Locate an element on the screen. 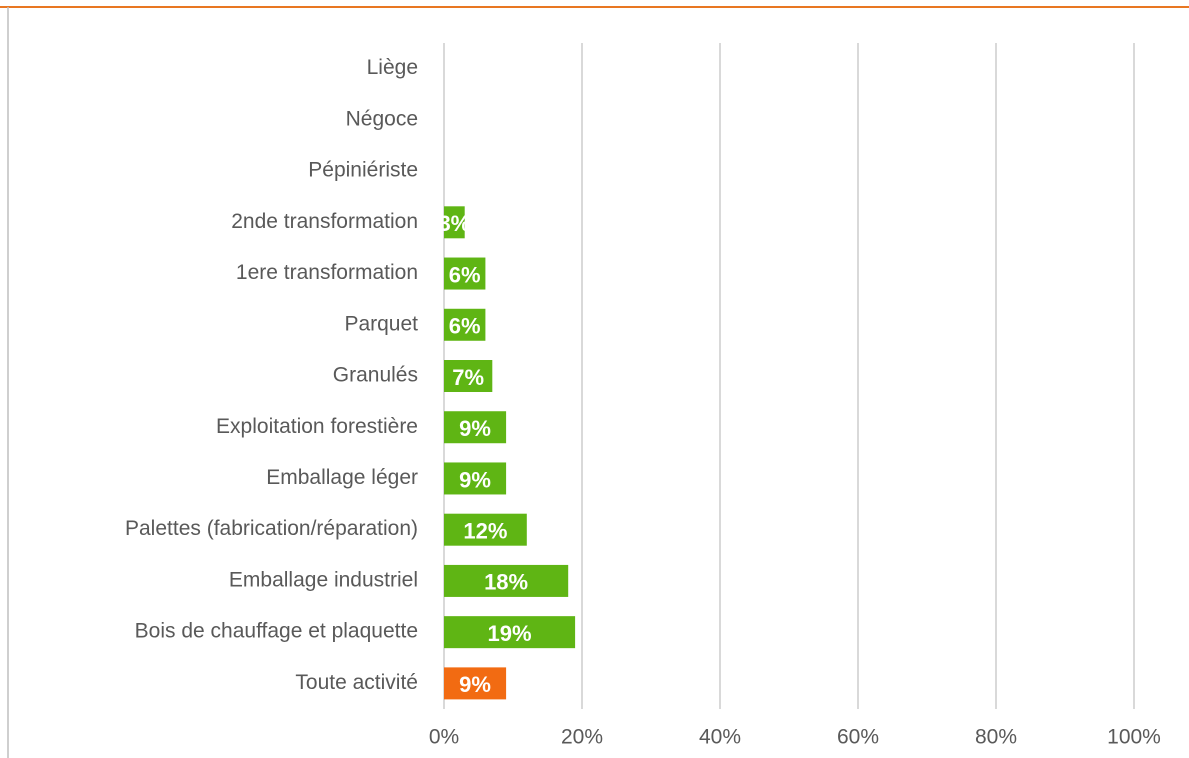  value-label: 7% is located at coordinates (468, 377).